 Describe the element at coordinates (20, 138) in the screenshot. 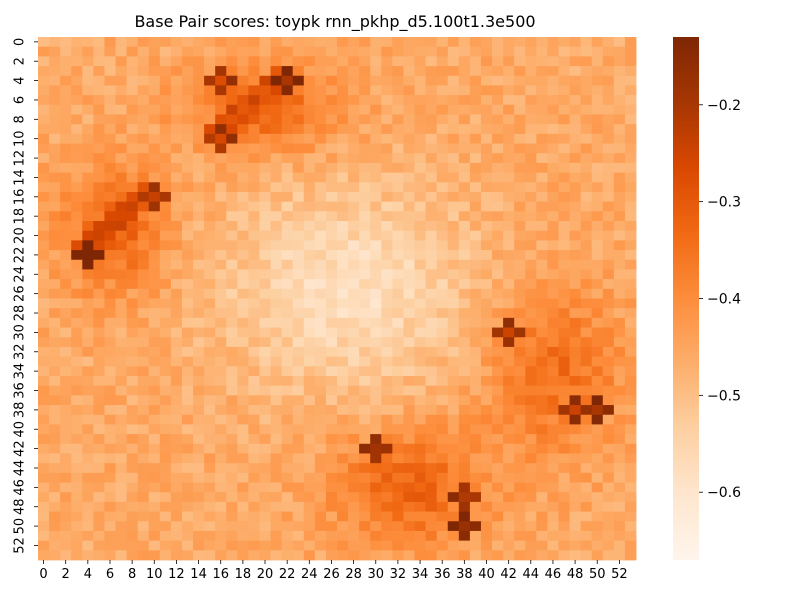

I see `y-tick-label: 10` at that location.